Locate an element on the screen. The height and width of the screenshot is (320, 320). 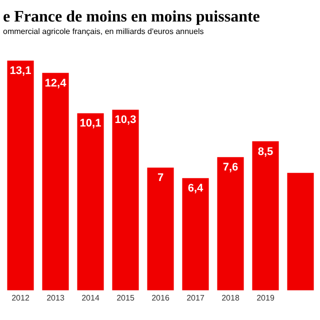
x-tick-label: 2015 is located at coordinates (125, 297).